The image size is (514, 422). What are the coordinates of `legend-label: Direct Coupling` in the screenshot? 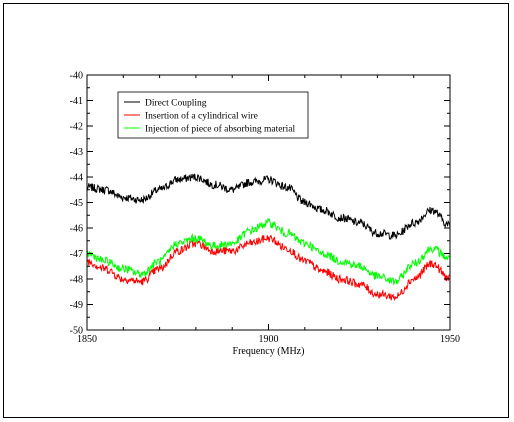 It's located at (176, 104).